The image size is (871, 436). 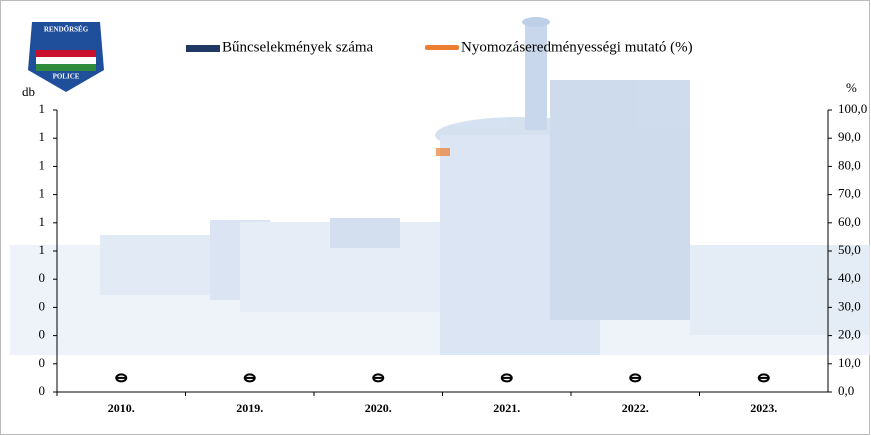 I want to click on y2-tick-label: 20,0, so click(x=849, y=334).